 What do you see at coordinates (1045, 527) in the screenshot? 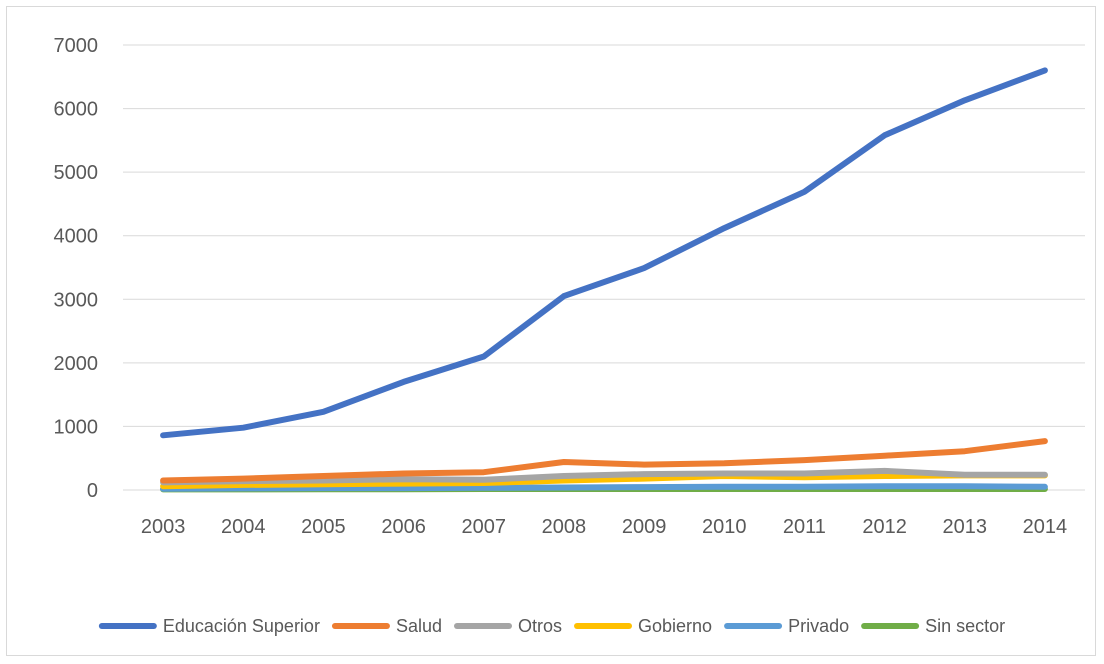
I see `x-tick-label: 2014` at bounding box center [1045, 527].